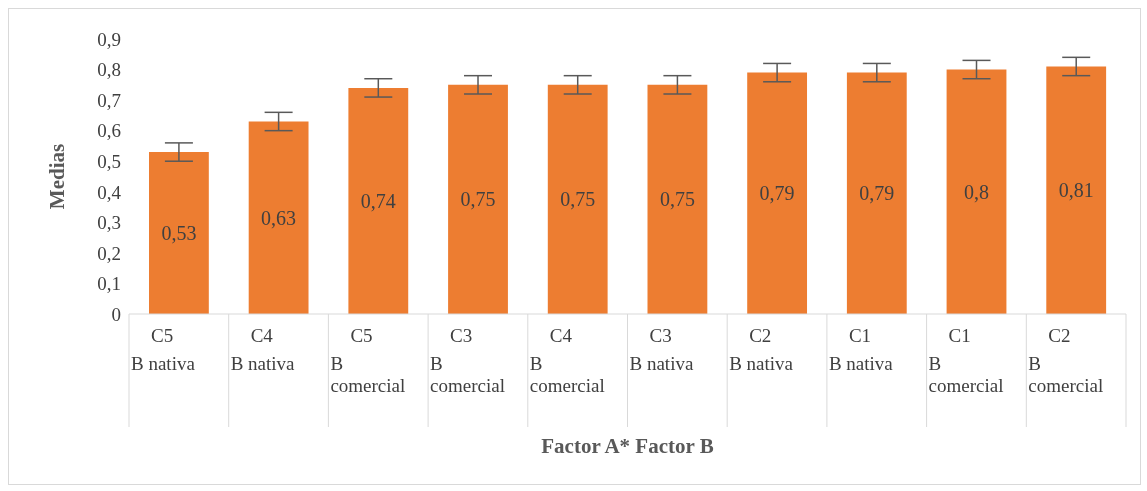 This screenshot has width=1147, height=491. I want to click on data-label: 0,63, so click(279, 217).